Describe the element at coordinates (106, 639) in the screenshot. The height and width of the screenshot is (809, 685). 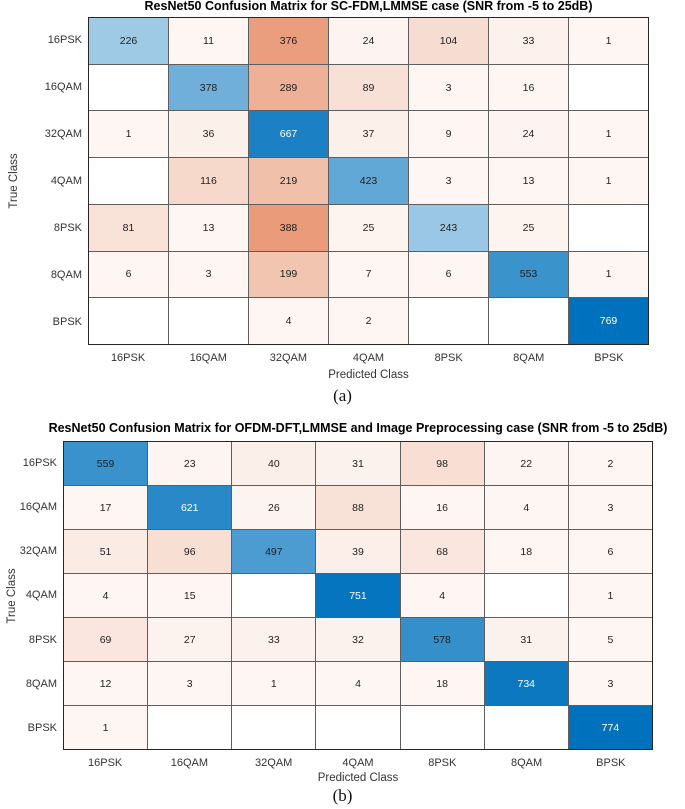
I see `cell-8PSK-16PSK: 69` at that location.